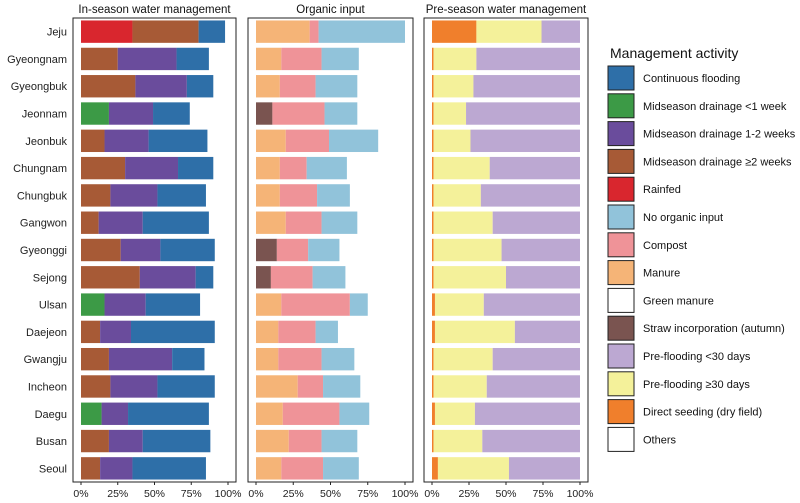 The height and width of the screenshot is (503, 800). What do you see at coordinates (453, 86) in the screenshot?
I see `bar-gyeongbuk-pre-flooding-30-days` at bounding box center [453, 86].